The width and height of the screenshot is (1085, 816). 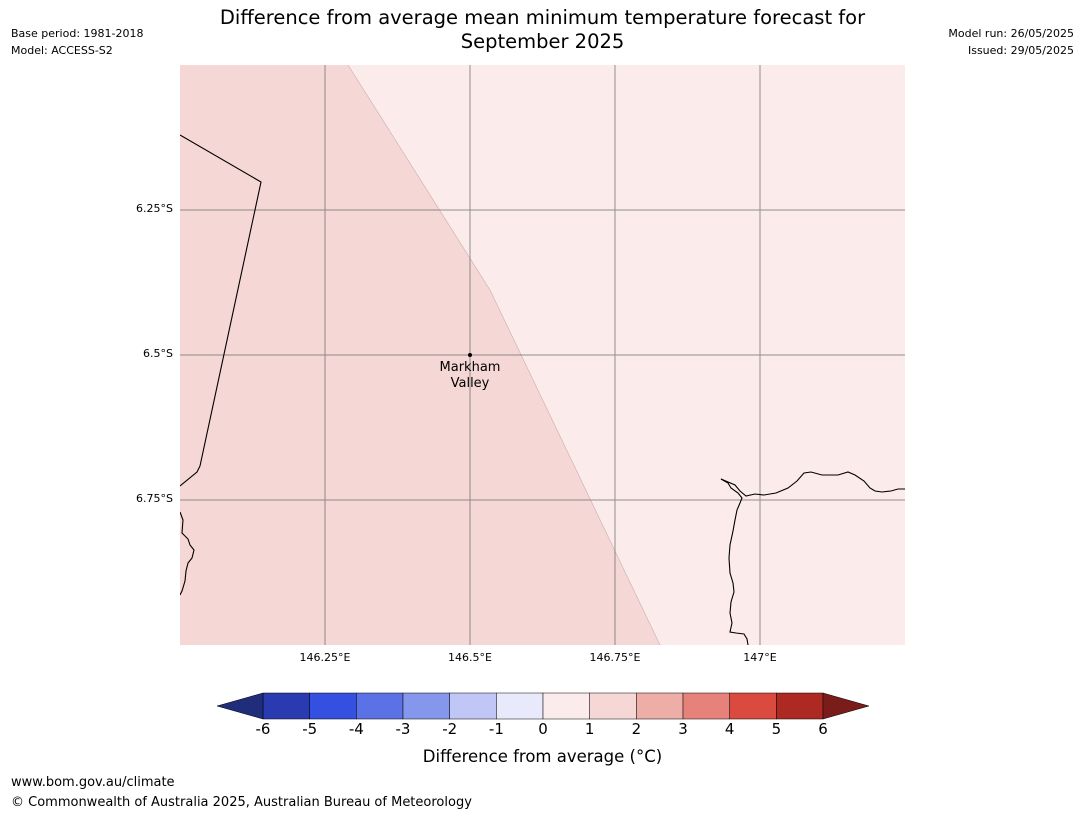 What do you see at coordinates (221, 310) in the screenshot?
I see `border-line-left` at bounding box center [221, 310].